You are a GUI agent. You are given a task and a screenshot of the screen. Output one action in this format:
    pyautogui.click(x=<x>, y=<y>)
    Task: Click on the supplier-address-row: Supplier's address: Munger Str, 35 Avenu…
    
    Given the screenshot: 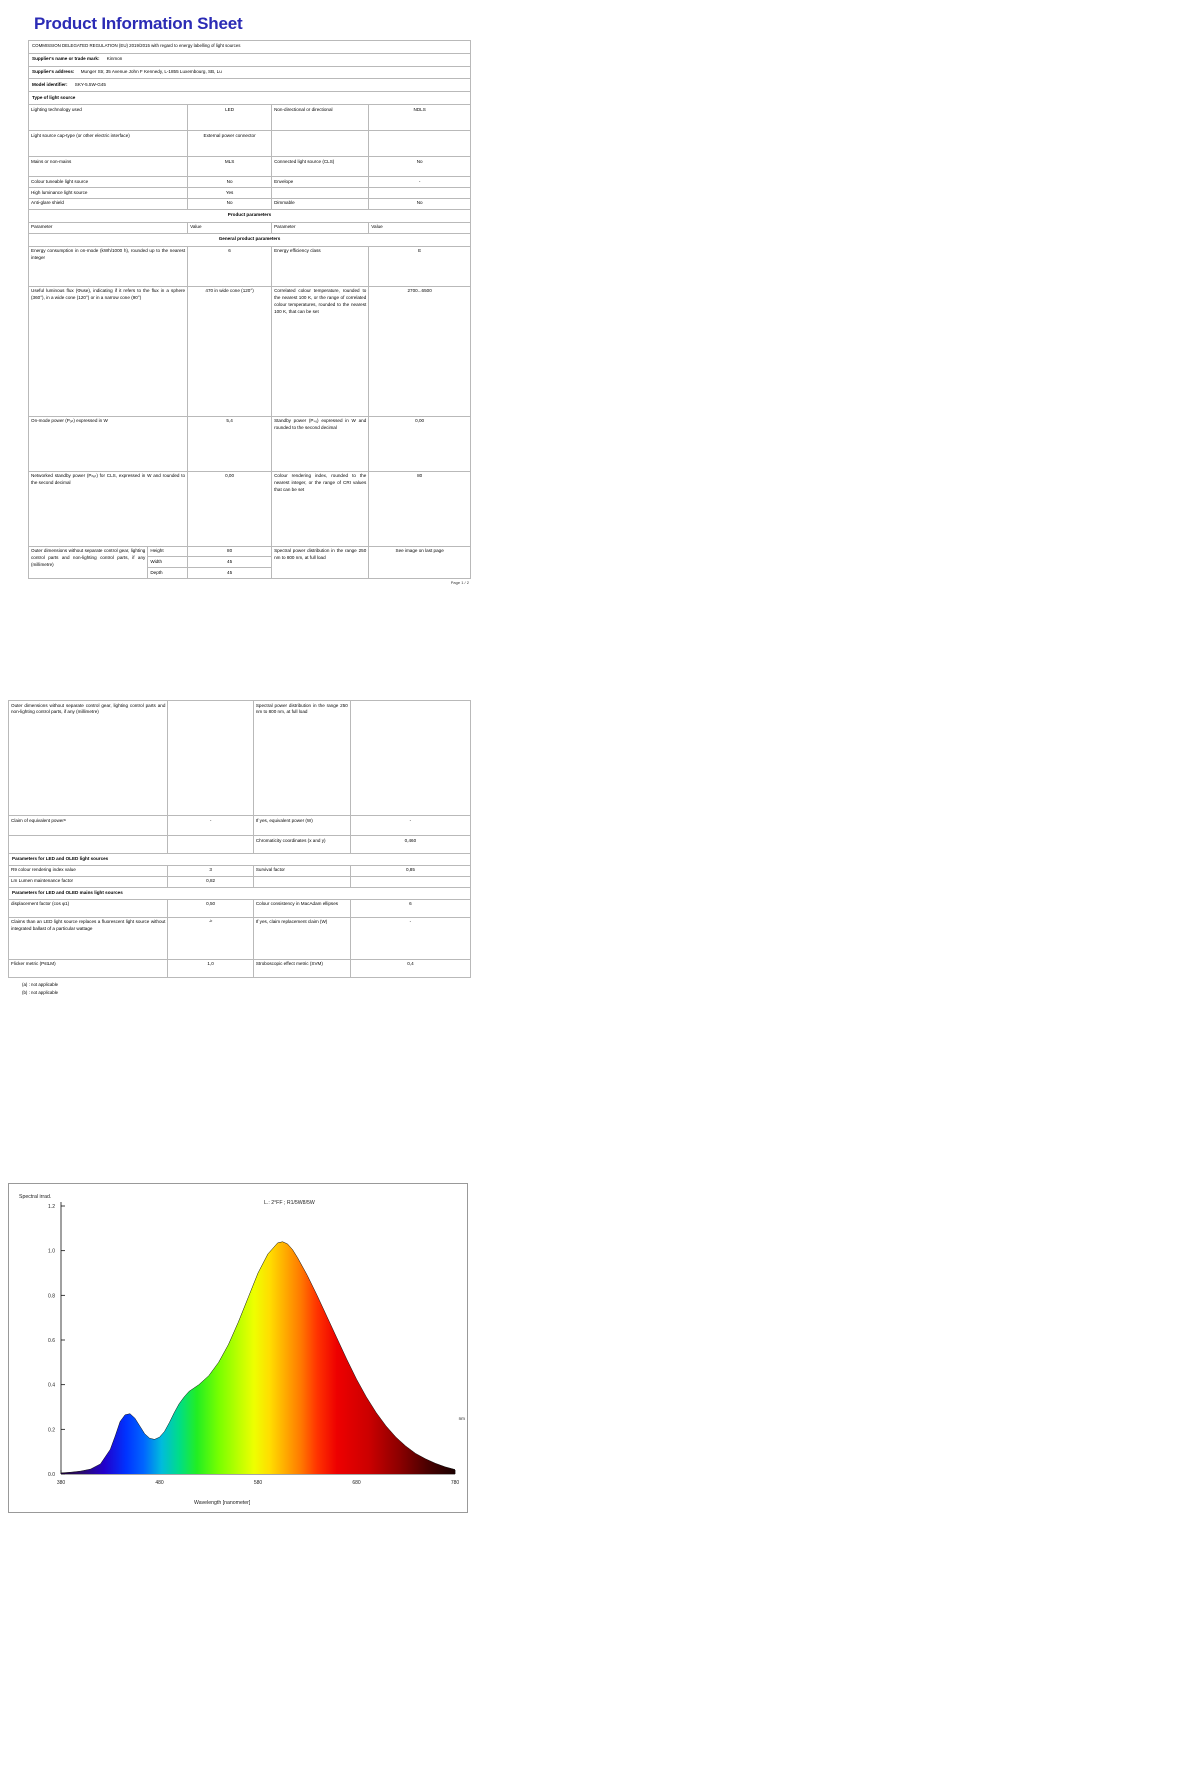 What is the action you would take?
    pyautogui.click(x=249, y=72)
    